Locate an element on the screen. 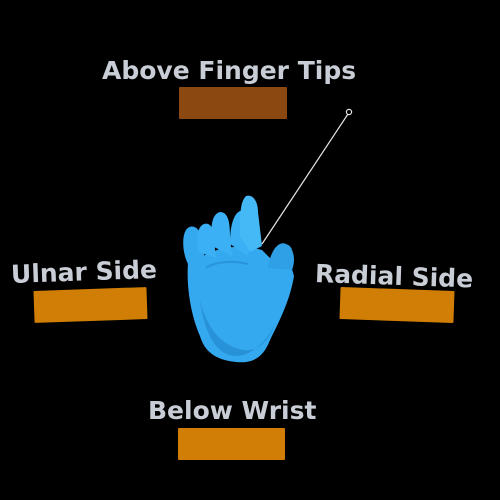 This screenshot has width=500, height=500. zone-below-wrist: Below Wrist is located at coordinates (235, 428).